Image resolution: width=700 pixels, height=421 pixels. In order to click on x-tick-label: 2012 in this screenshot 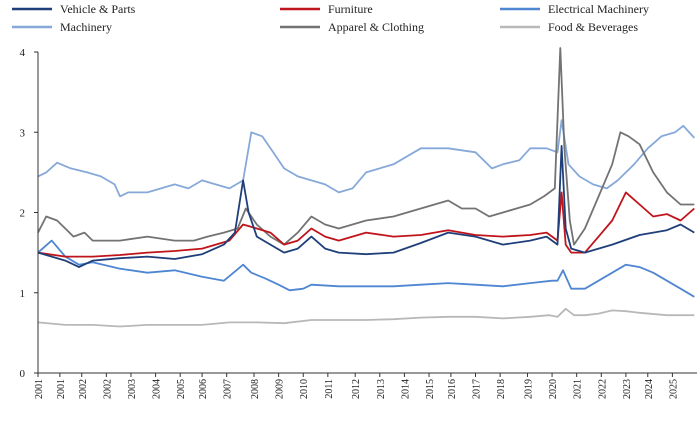, I will do `click(356, 389)`.